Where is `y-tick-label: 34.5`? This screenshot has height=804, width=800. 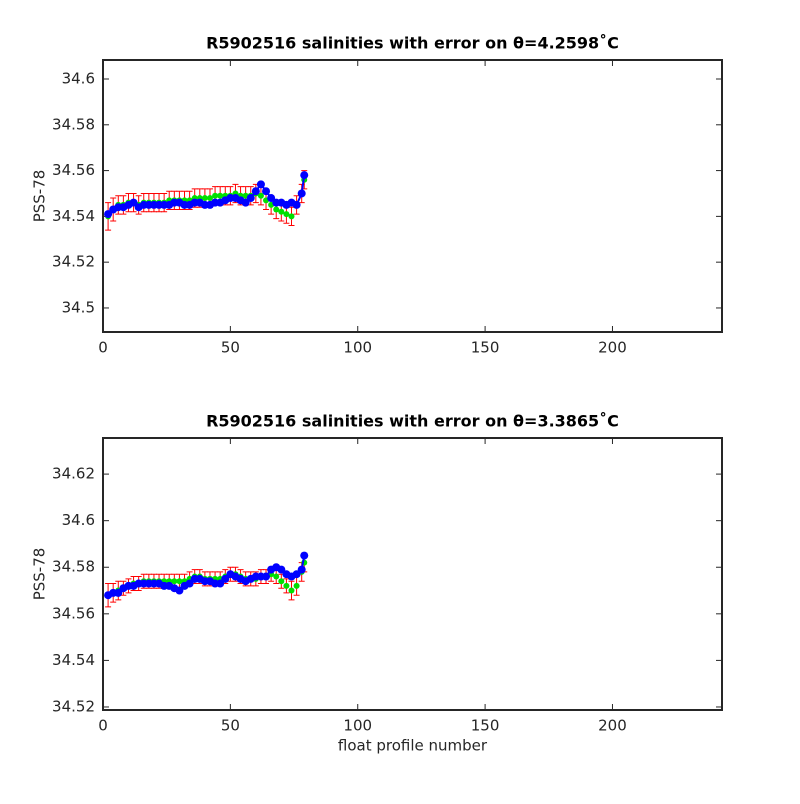
y-tick-label: 34.5 is located at coordinates (78, 307).